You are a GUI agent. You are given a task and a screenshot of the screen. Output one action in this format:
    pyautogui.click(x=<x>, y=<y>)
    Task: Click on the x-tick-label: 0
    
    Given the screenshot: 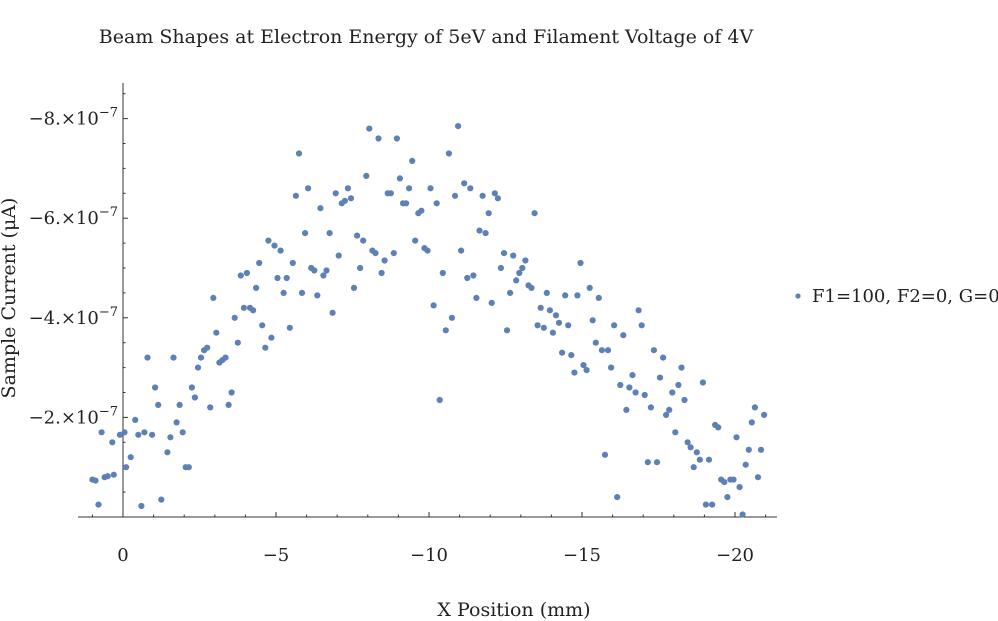 What is the action you would take?
    pyautogui.click(x=122, y=555)
    